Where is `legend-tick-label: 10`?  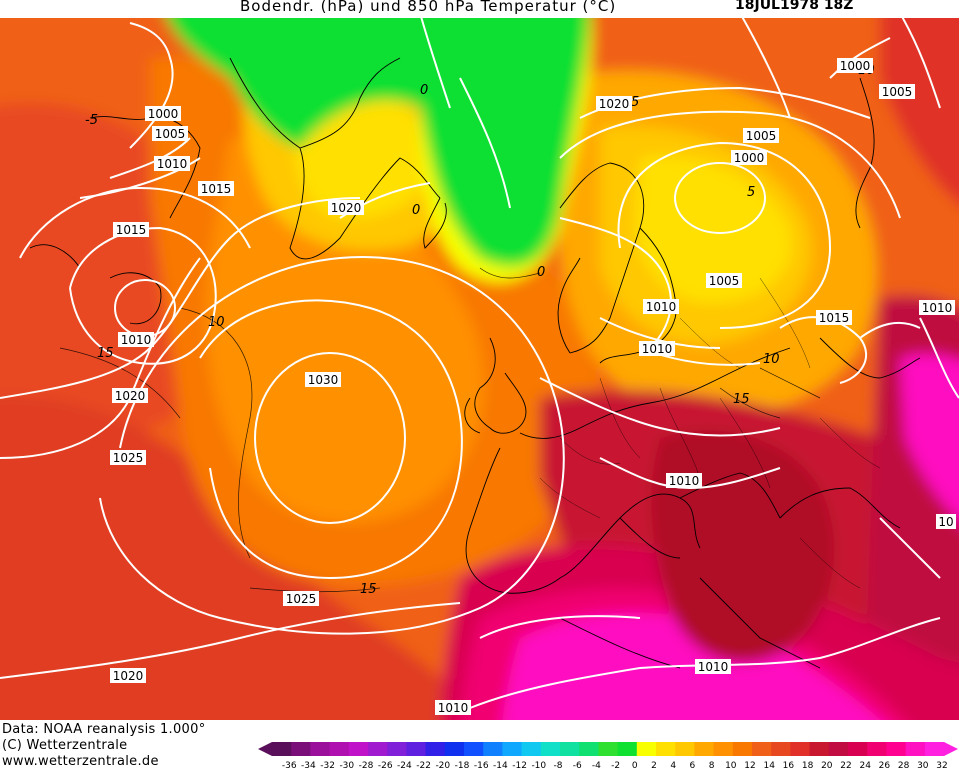 legend-tick-label: 10 is located at coordinates (731, 765).